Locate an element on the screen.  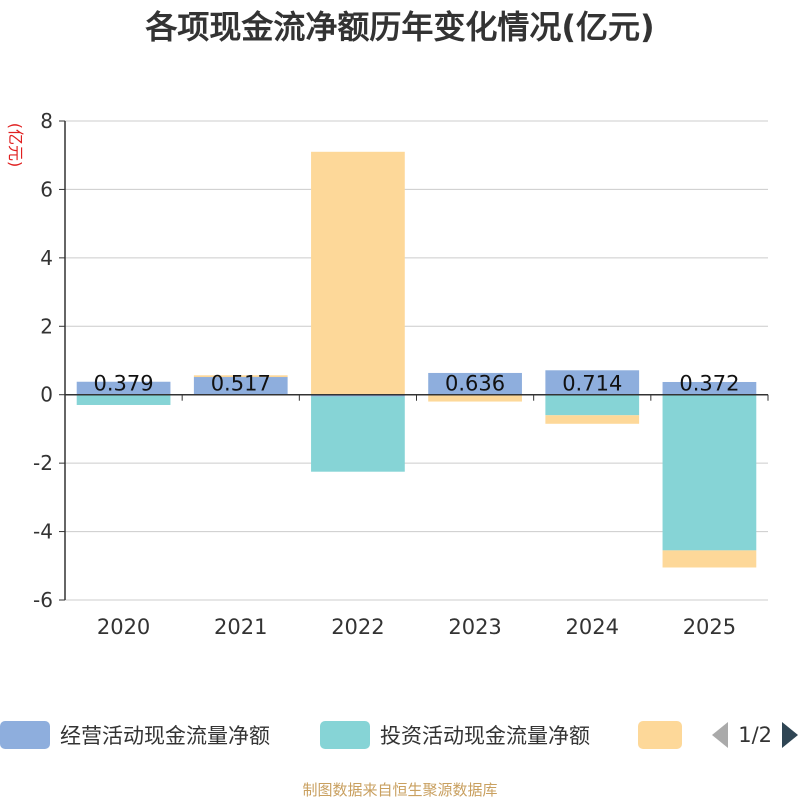
legend-item-investing: 投资活动现金流量净额 is located at coordinates (455, 735).